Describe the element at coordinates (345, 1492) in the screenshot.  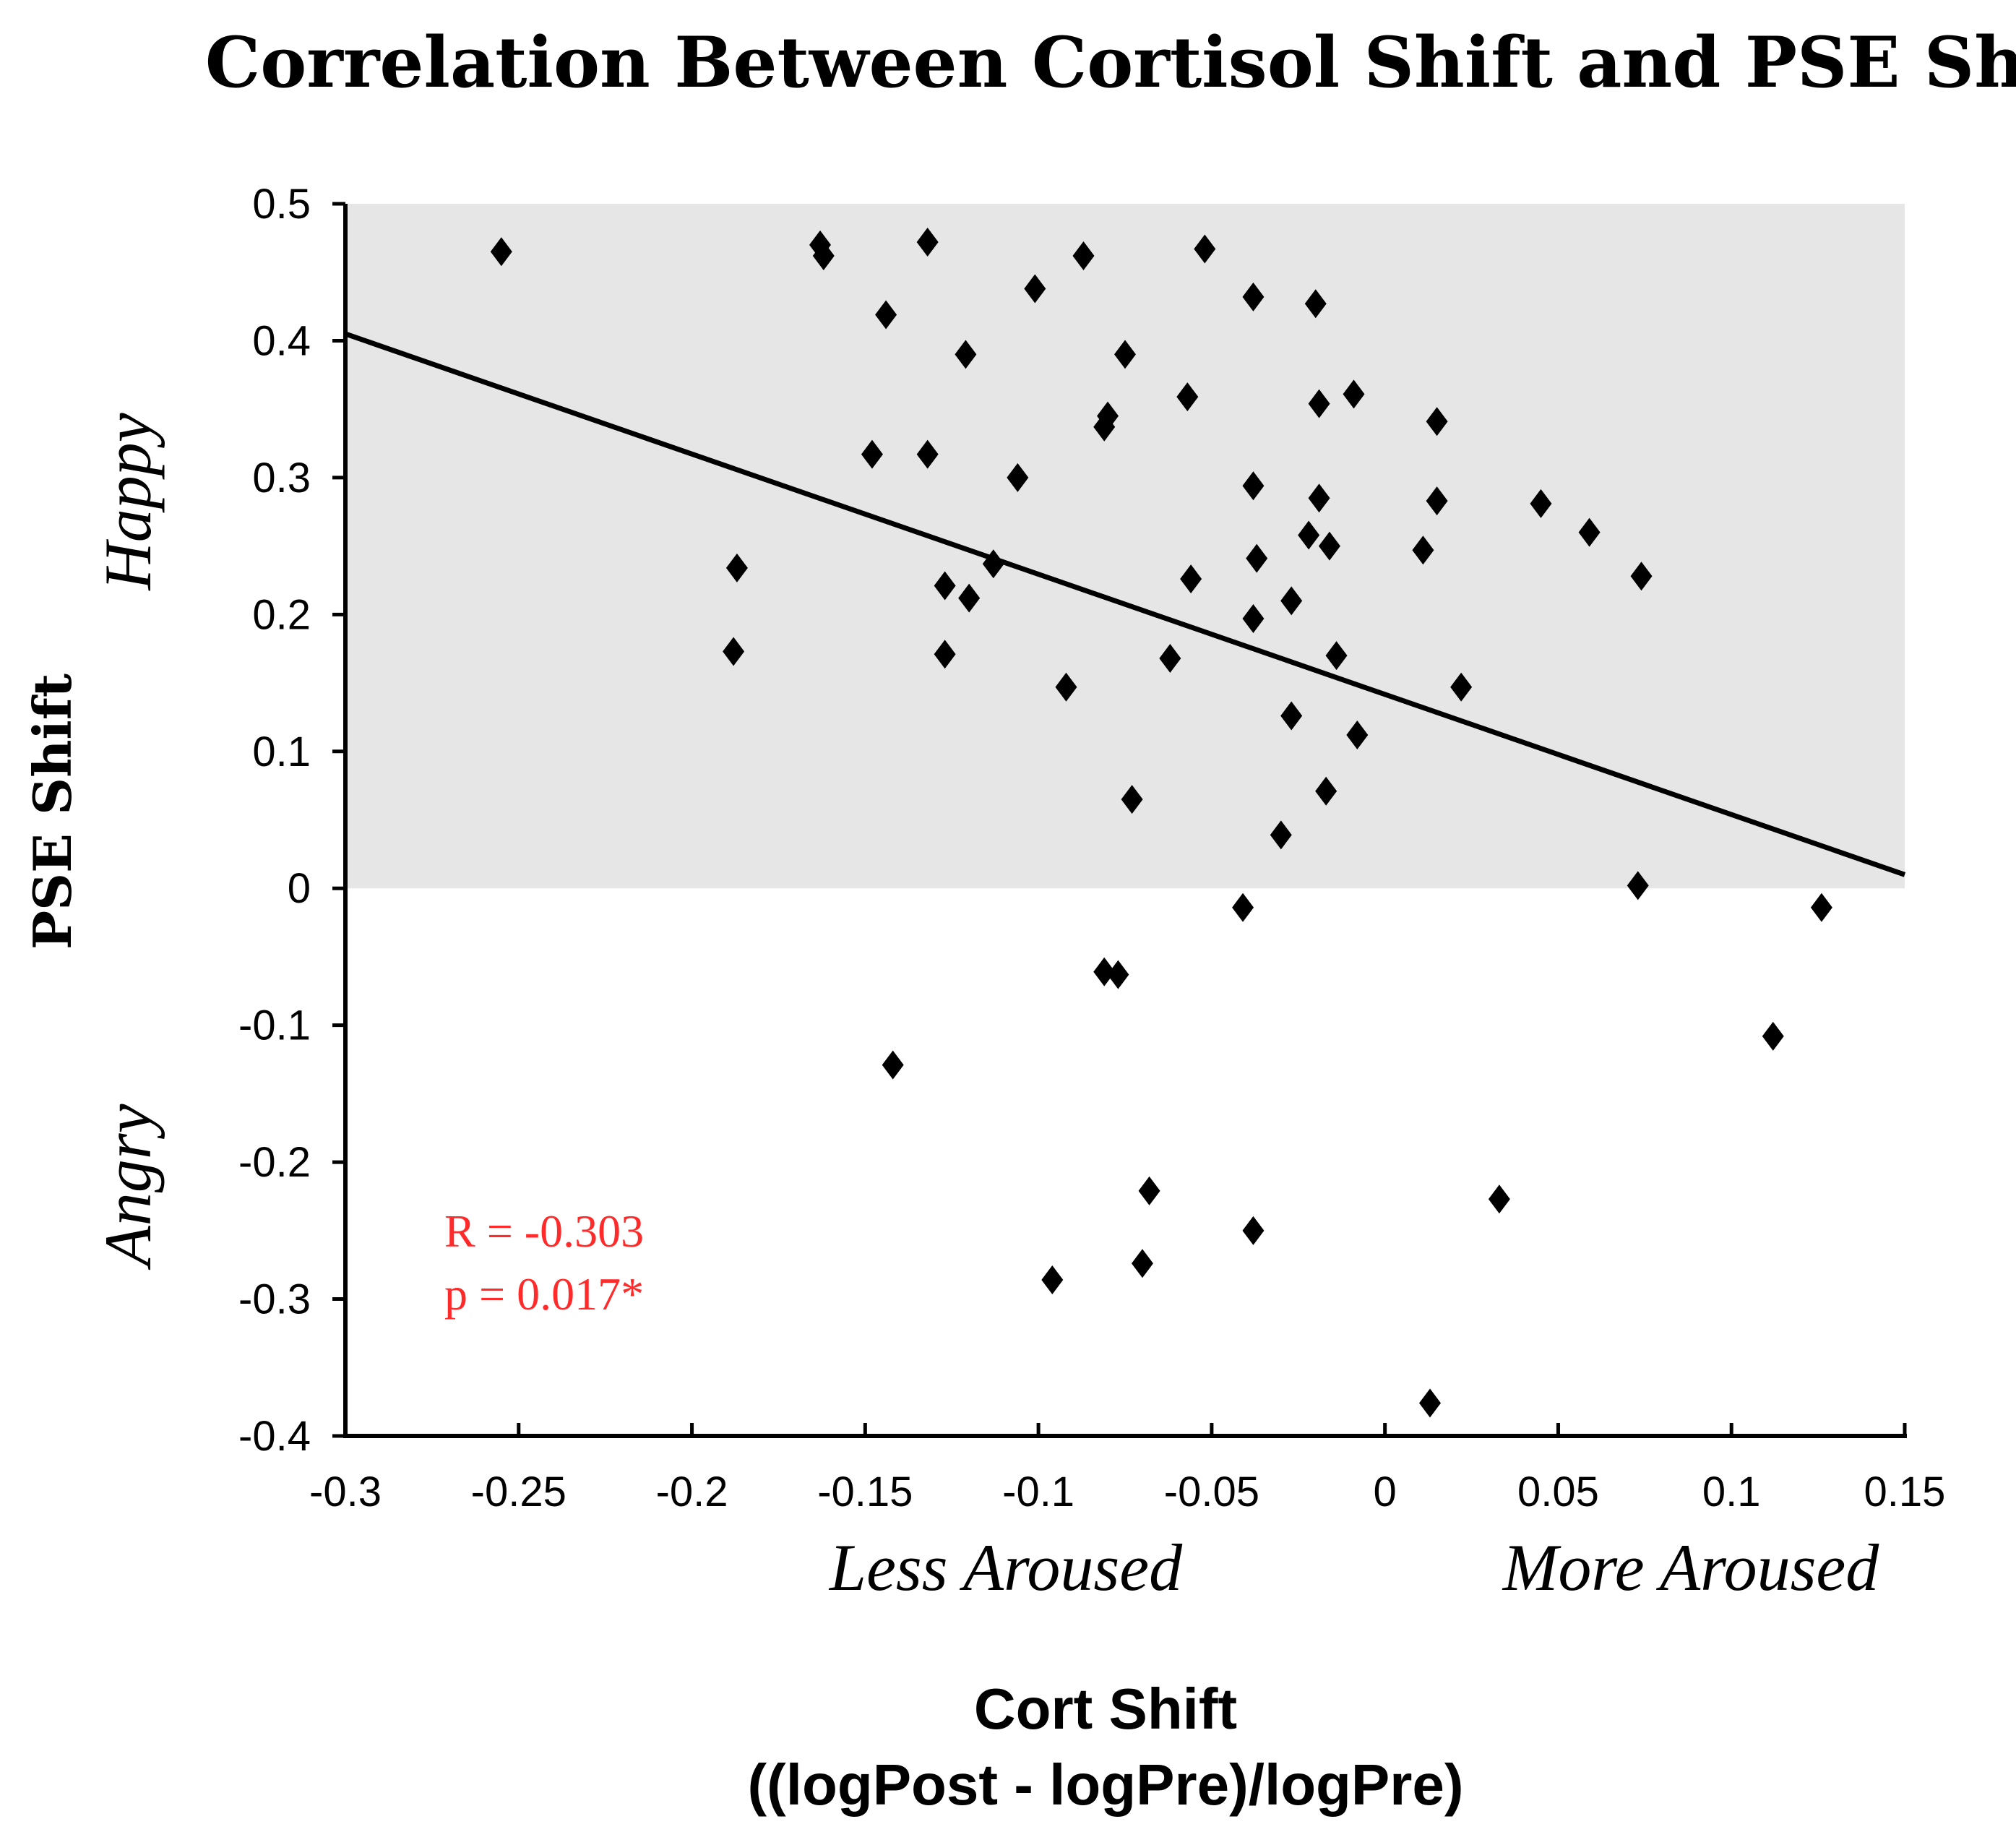
I see `x-tick-label: -0.3` at that location.